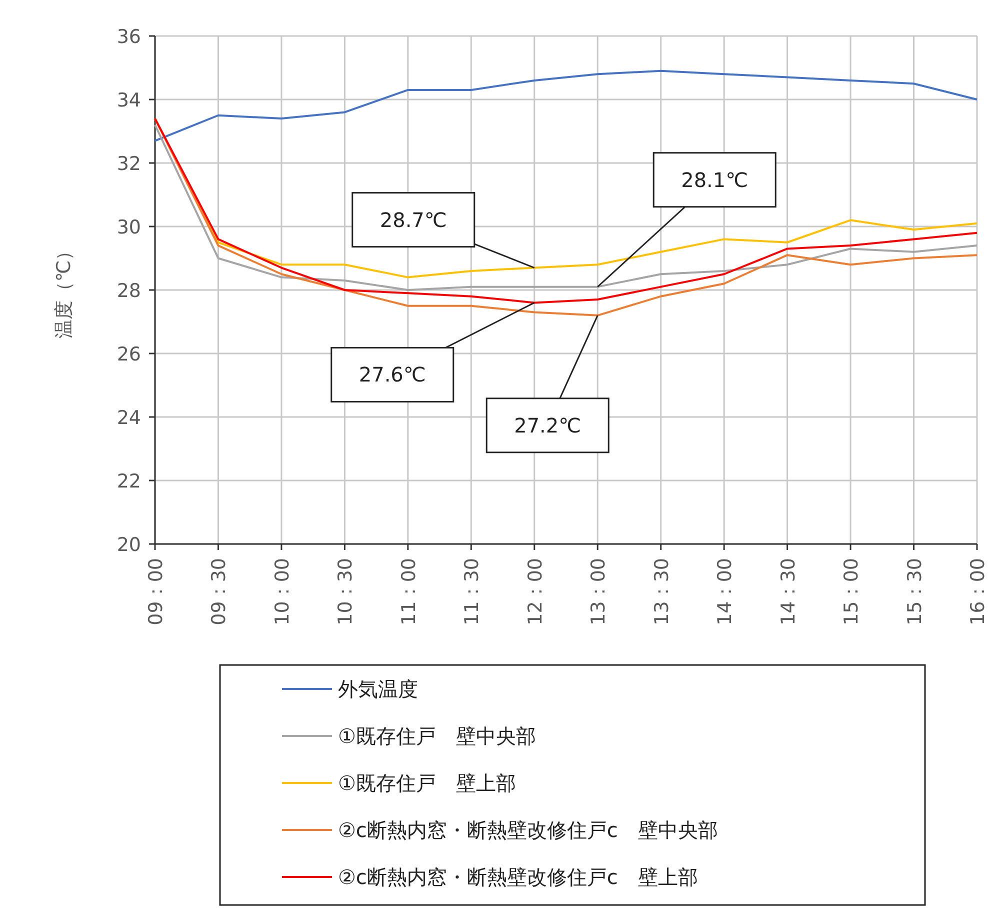  What do you see at coordinates (156, 592) in the screenshot?
I see `x-tick-label: 09：00` at bounding box center [156, 592].